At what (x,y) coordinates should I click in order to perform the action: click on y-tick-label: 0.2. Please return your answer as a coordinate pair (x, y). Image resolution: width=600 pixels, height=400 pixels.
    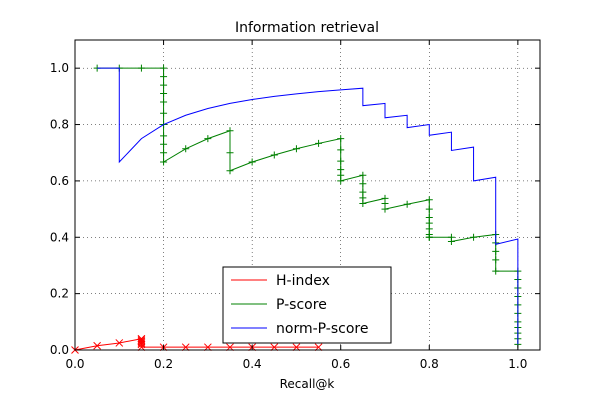
    Looking at the image, I should click on (59, 294).